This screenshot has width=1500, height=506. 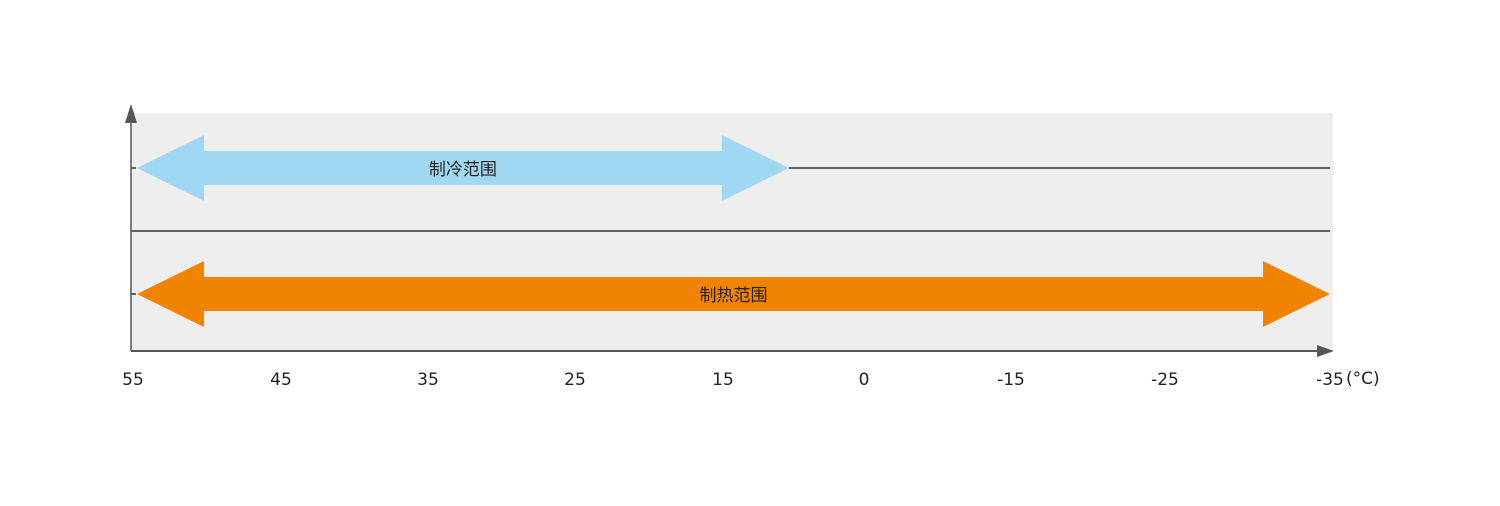 What do you see at coordinates (1330, 380) in the screenshot?
I see `x-tick-label: -35` at bounding box center [1330, 380].